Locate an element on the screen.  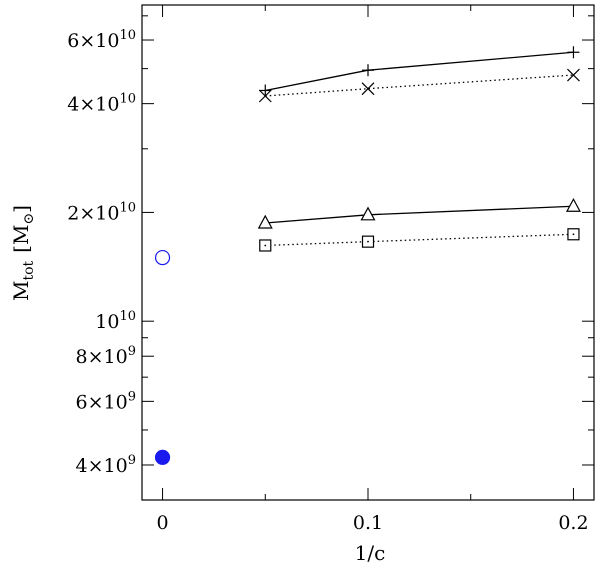
marker-open-circle is located at coordinates (162, 257).